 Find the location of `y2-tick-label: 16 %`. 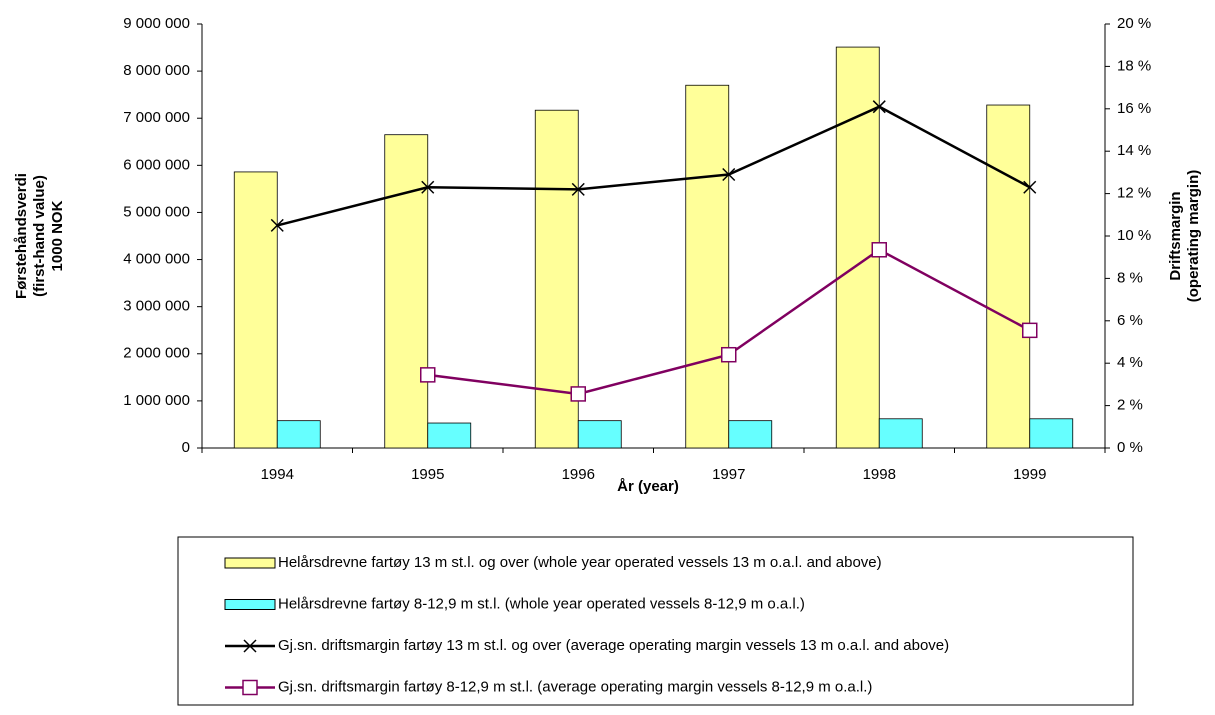

y2-tick-label: 16 % is located at coordinates (1134, 108).